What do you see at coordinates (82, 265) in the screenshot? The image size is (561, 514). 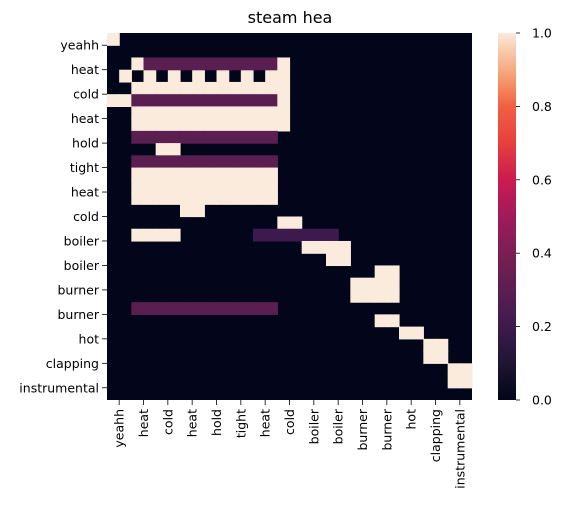 I see `y-tick-label: boiler` at bounding box center [82, 265].